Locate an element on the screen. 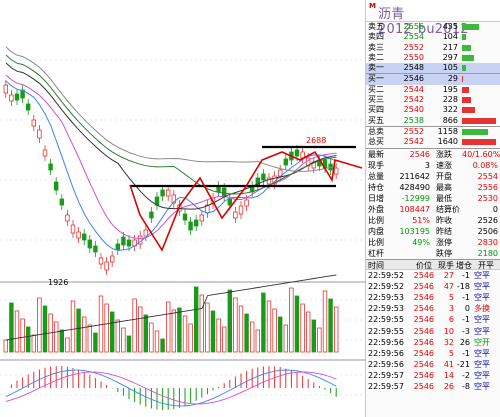 This screenshot has height=417, width=500. trade-row: 22:59:55 2546 10 -3 空平 is located at coordinates (433, 331).